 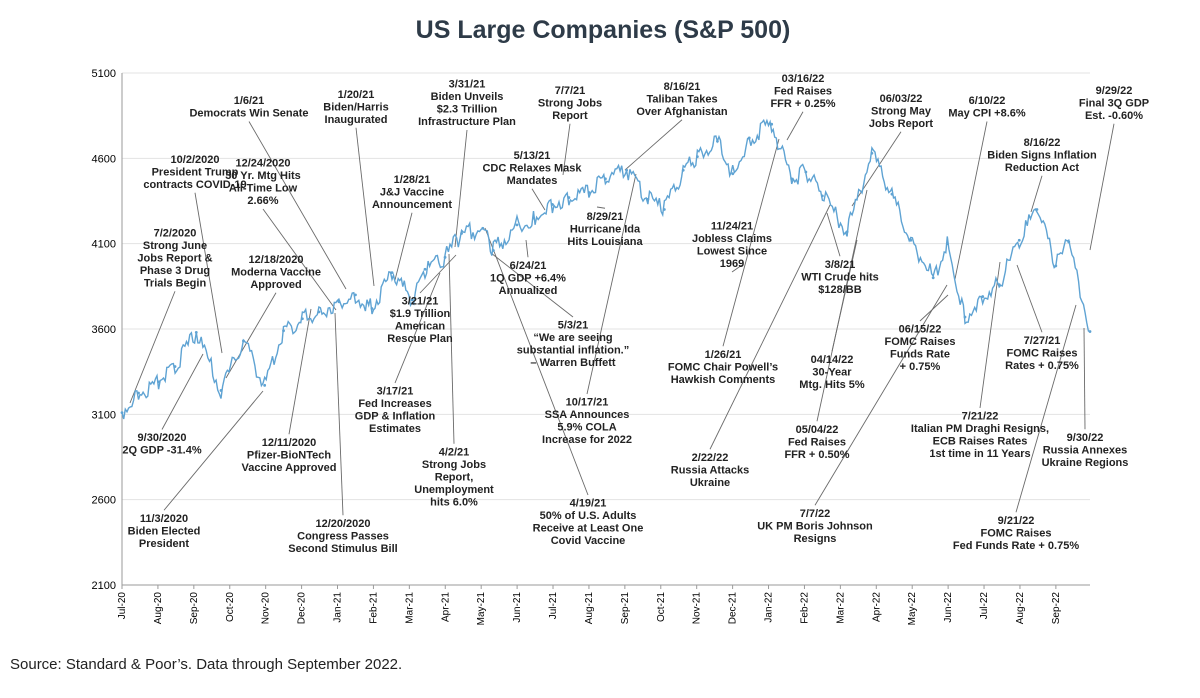 I want to click on annotation-line: Jobless Claims, so click(x=732, y=239).